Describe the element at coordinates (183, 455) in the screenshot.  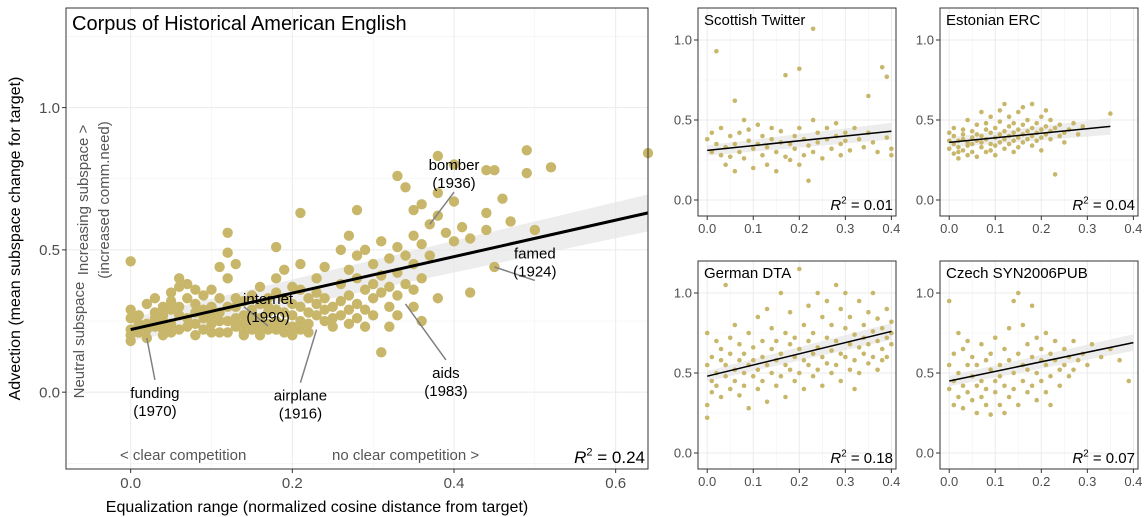
I see `region-label-clear-competition: < clear competition` at that location.